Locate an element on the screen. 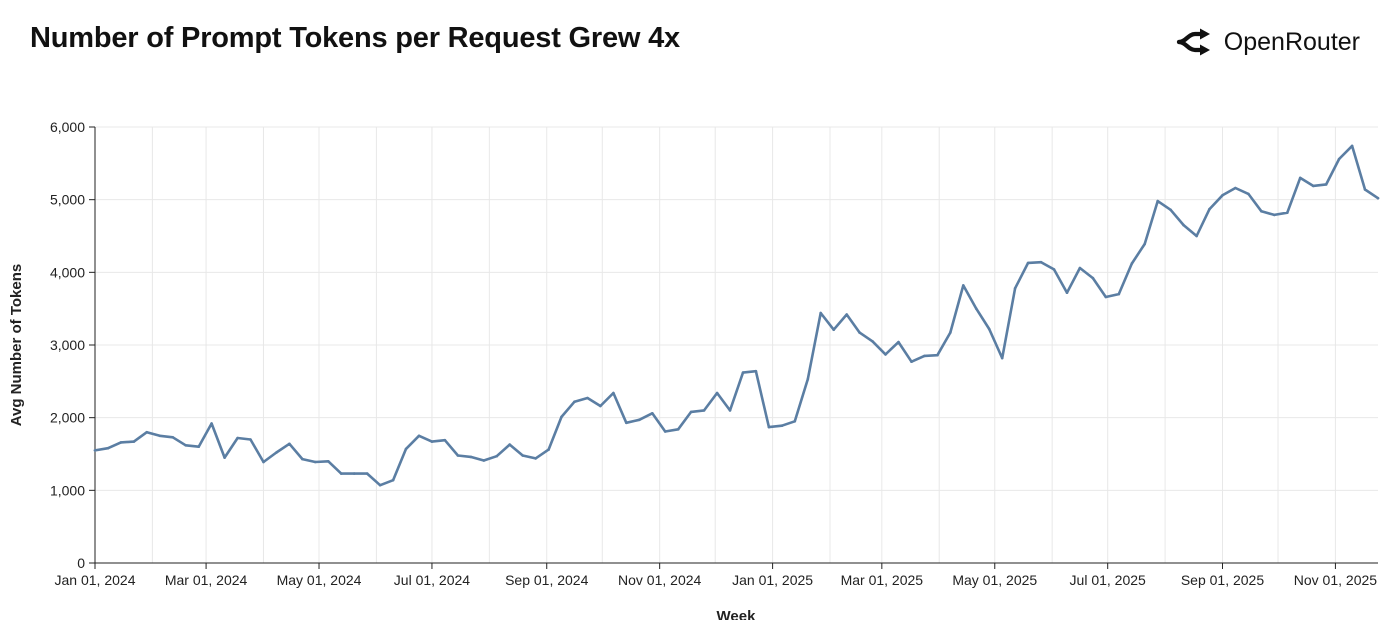 Image resolution: width=1384 pixels, height=620 pixels. y-tick-label: 6,000 is located at coordinates (67, 127).